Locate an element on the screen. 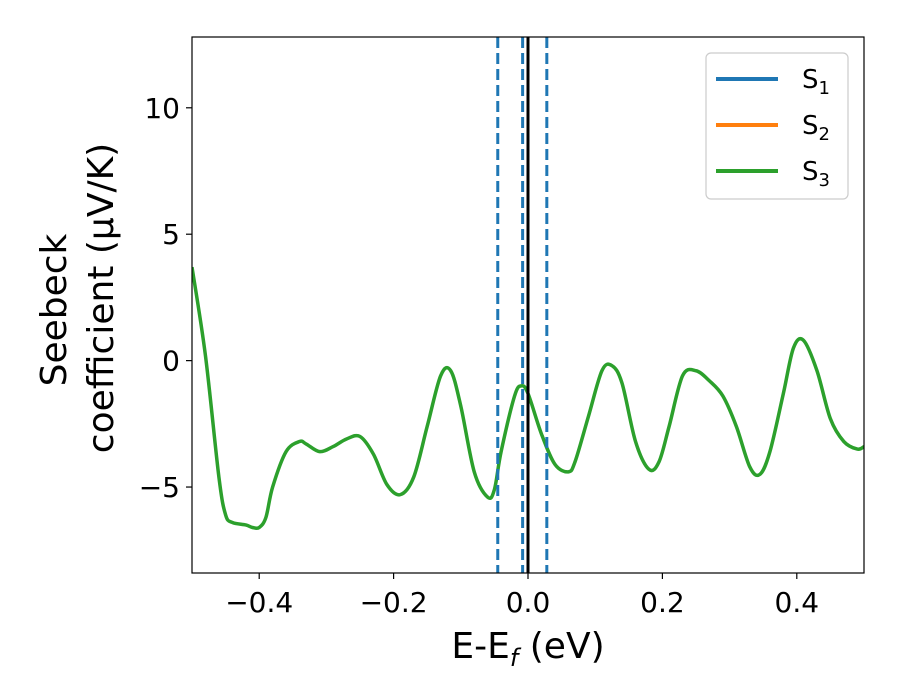  legend-label-2: S2 is located at coordinates (816, 128).